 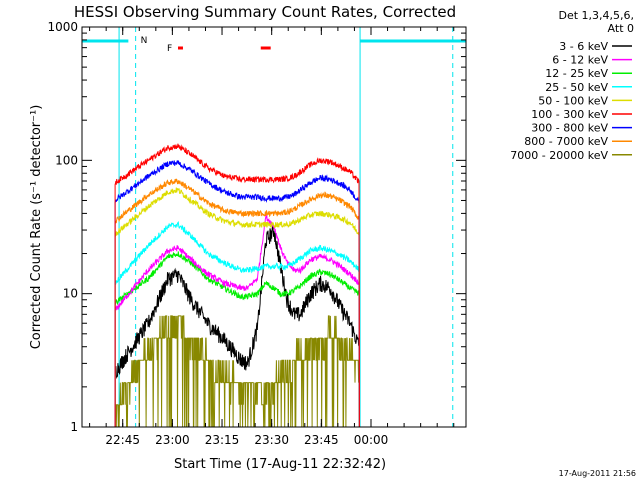 What do you see at coordinates (596, 15) in the screenshot?
I see `legend-header-1: Det 1,3,4,5,6,` at bounding box center [596, 15].